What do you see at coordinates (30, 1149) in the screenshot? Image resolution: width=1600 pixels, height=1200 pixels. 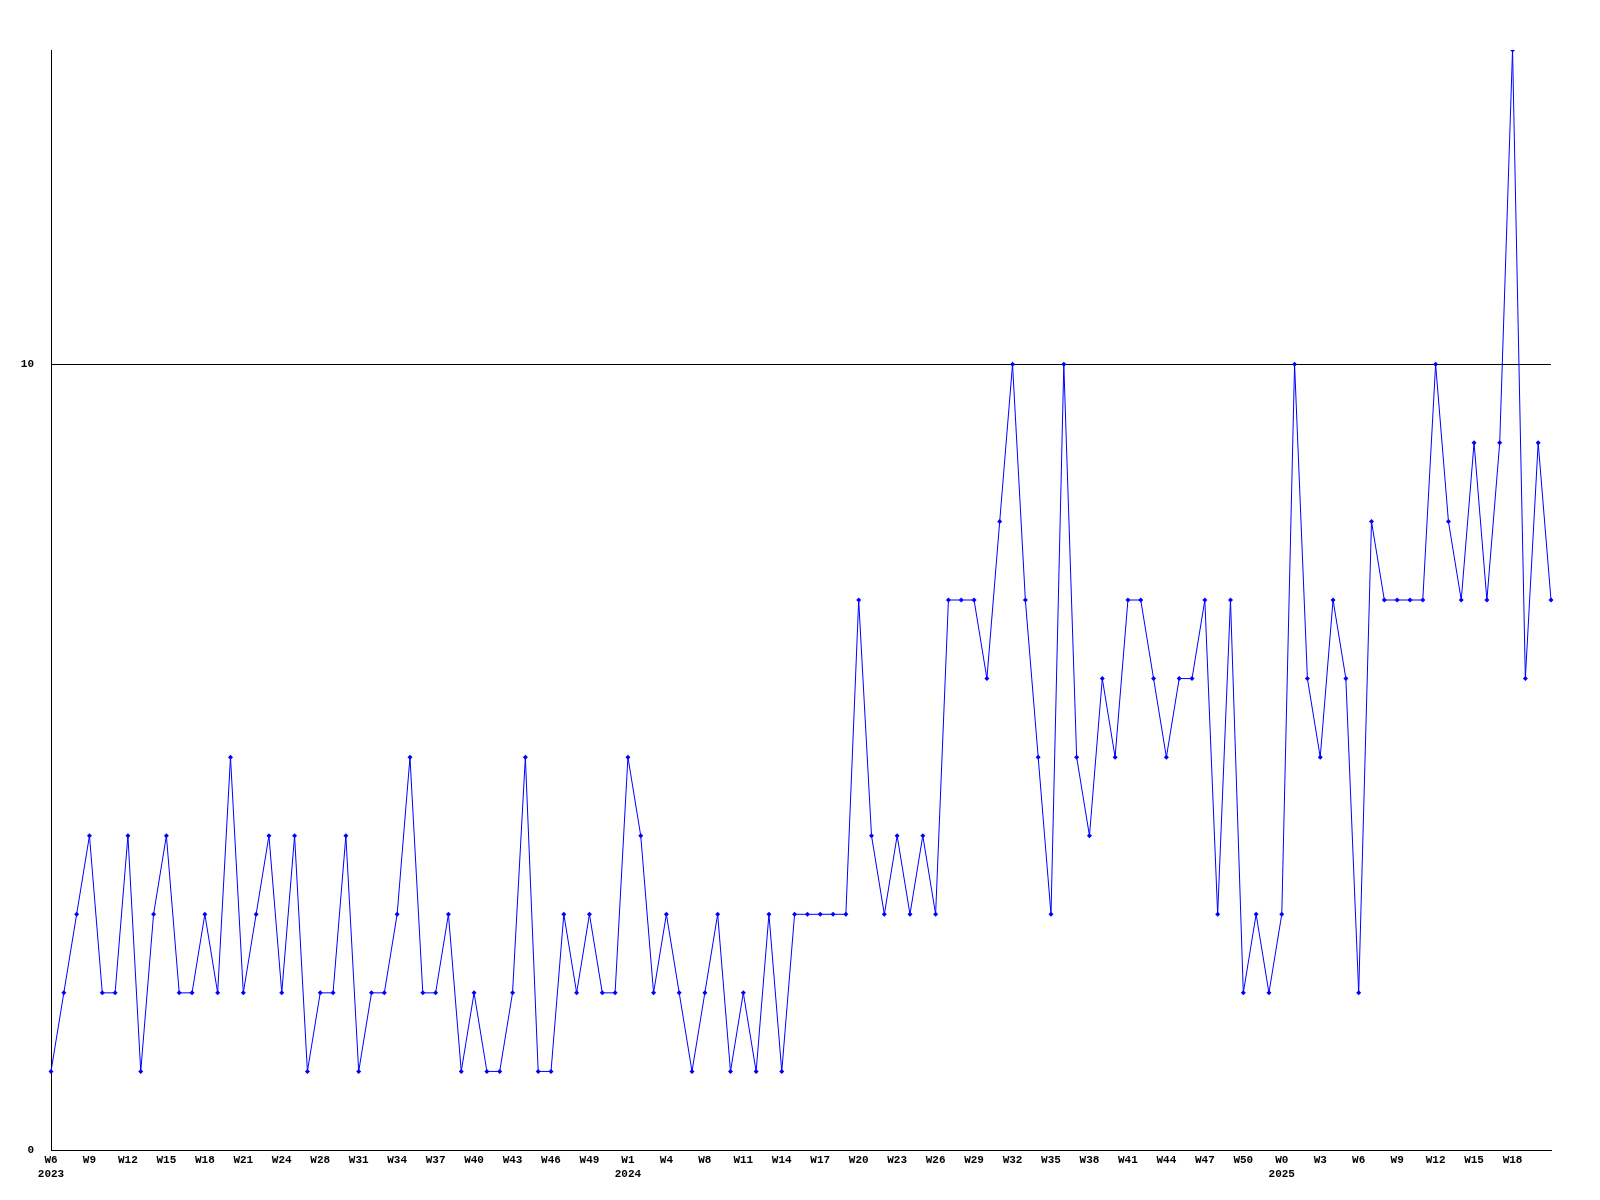 I see `y-tick-label: 0` at bounding box center [30, 1149].